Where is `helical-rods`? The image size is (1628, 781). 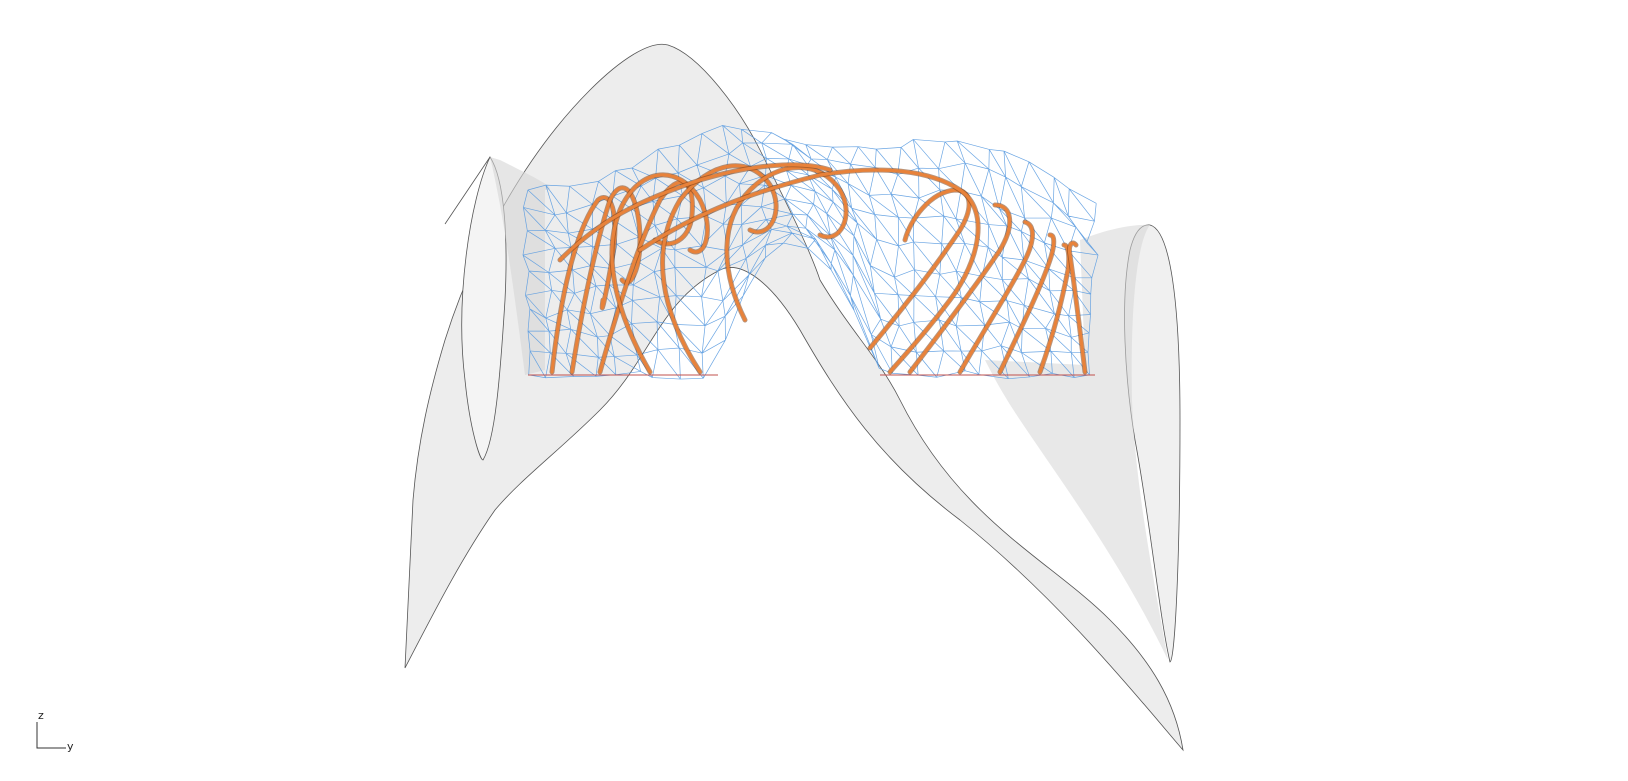 helical-rods is located at coordinates (818, 268).